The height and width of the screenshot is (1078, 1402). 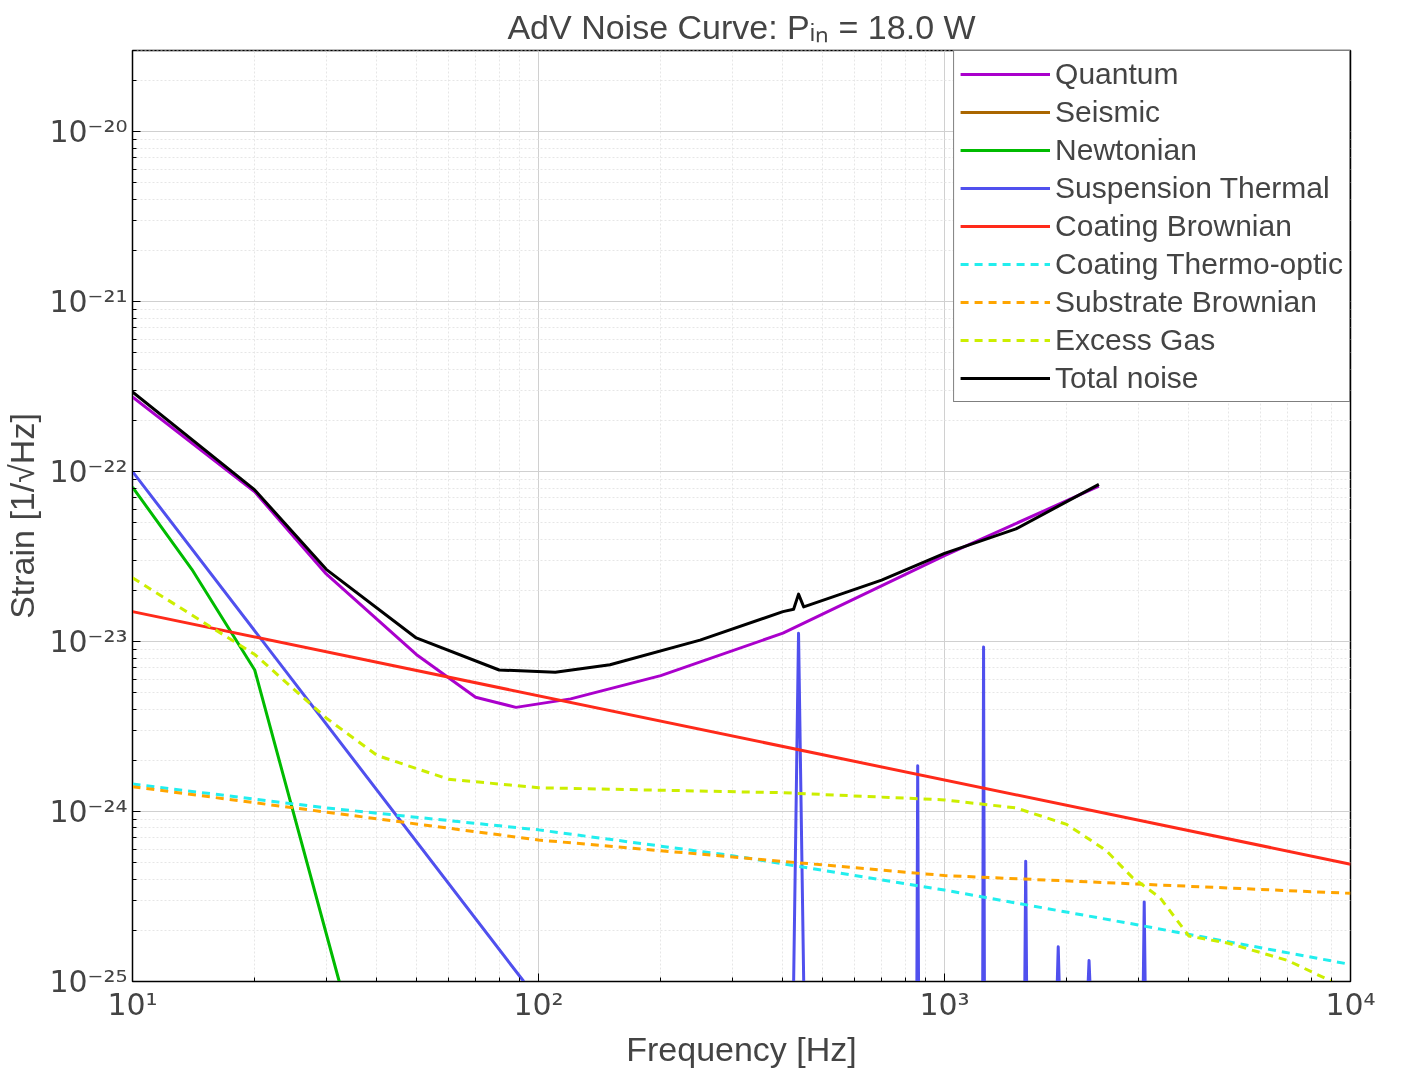 I want to click on legend-label: Newtonian, so click(x=1126, y=150).